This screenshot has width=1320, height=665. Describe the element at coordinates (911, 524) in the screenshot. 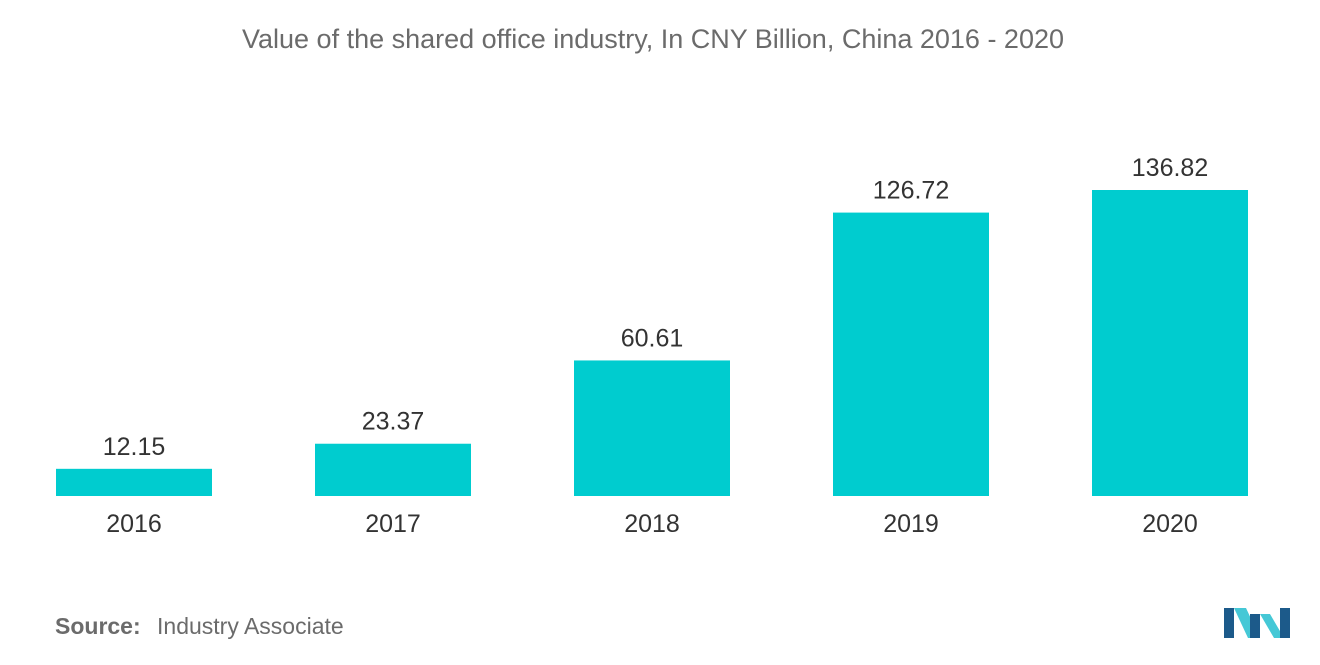

I see `x-tick-label-2019: 2019` at that location.